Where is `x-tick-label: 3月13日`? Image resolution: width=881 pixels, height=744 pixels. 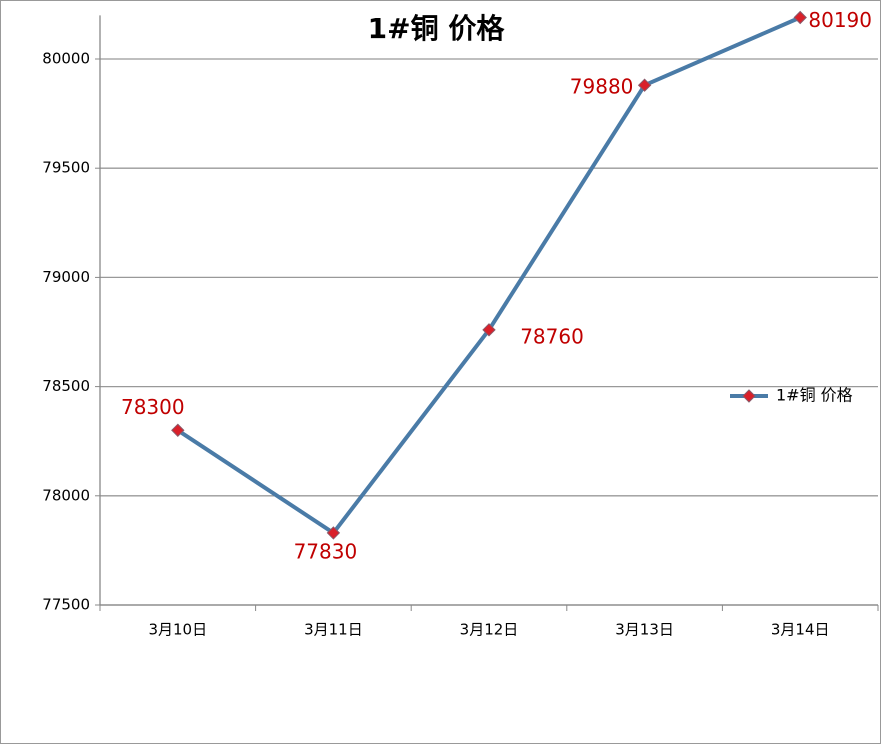
x-tick-label: 3月13日 is located at coordinates (644, 630).